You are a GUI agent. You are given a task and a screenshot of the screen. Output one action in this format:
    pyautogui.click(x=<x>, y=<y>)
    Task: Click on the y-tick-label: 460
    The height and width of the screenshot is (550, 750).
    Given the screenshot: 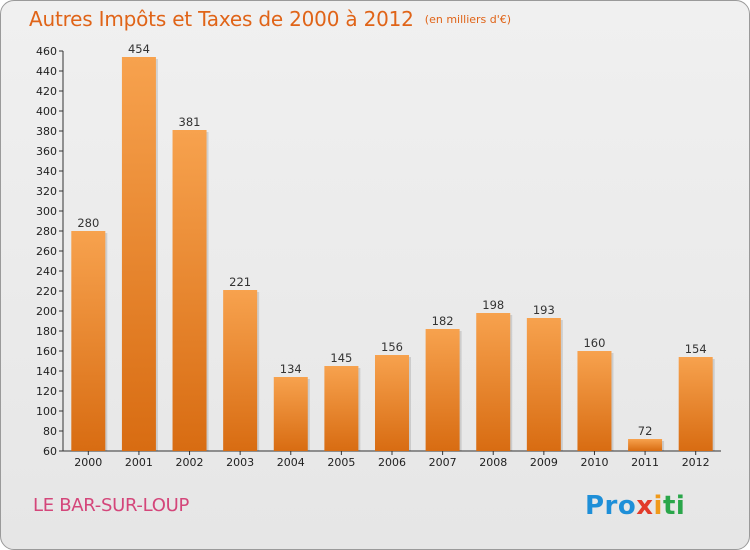 What is the action you would take?
    pyautogui.click(x=46, y=51)
    